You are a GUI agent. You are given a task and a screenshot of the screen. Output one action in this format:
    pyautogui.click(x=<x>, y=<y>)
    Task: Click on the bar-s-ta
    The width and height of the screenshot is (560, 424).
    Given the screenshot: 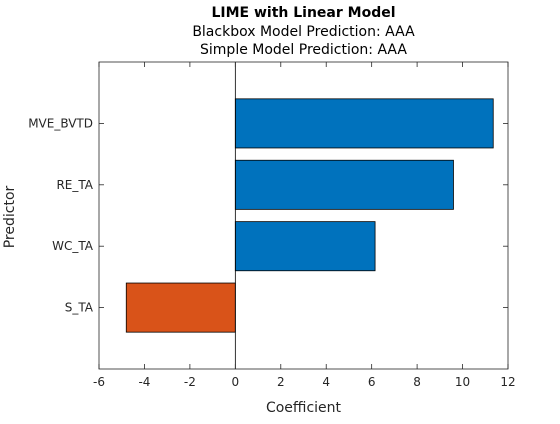 What is the action you would take?
    pyautogui.click(x=180, y=307)
    